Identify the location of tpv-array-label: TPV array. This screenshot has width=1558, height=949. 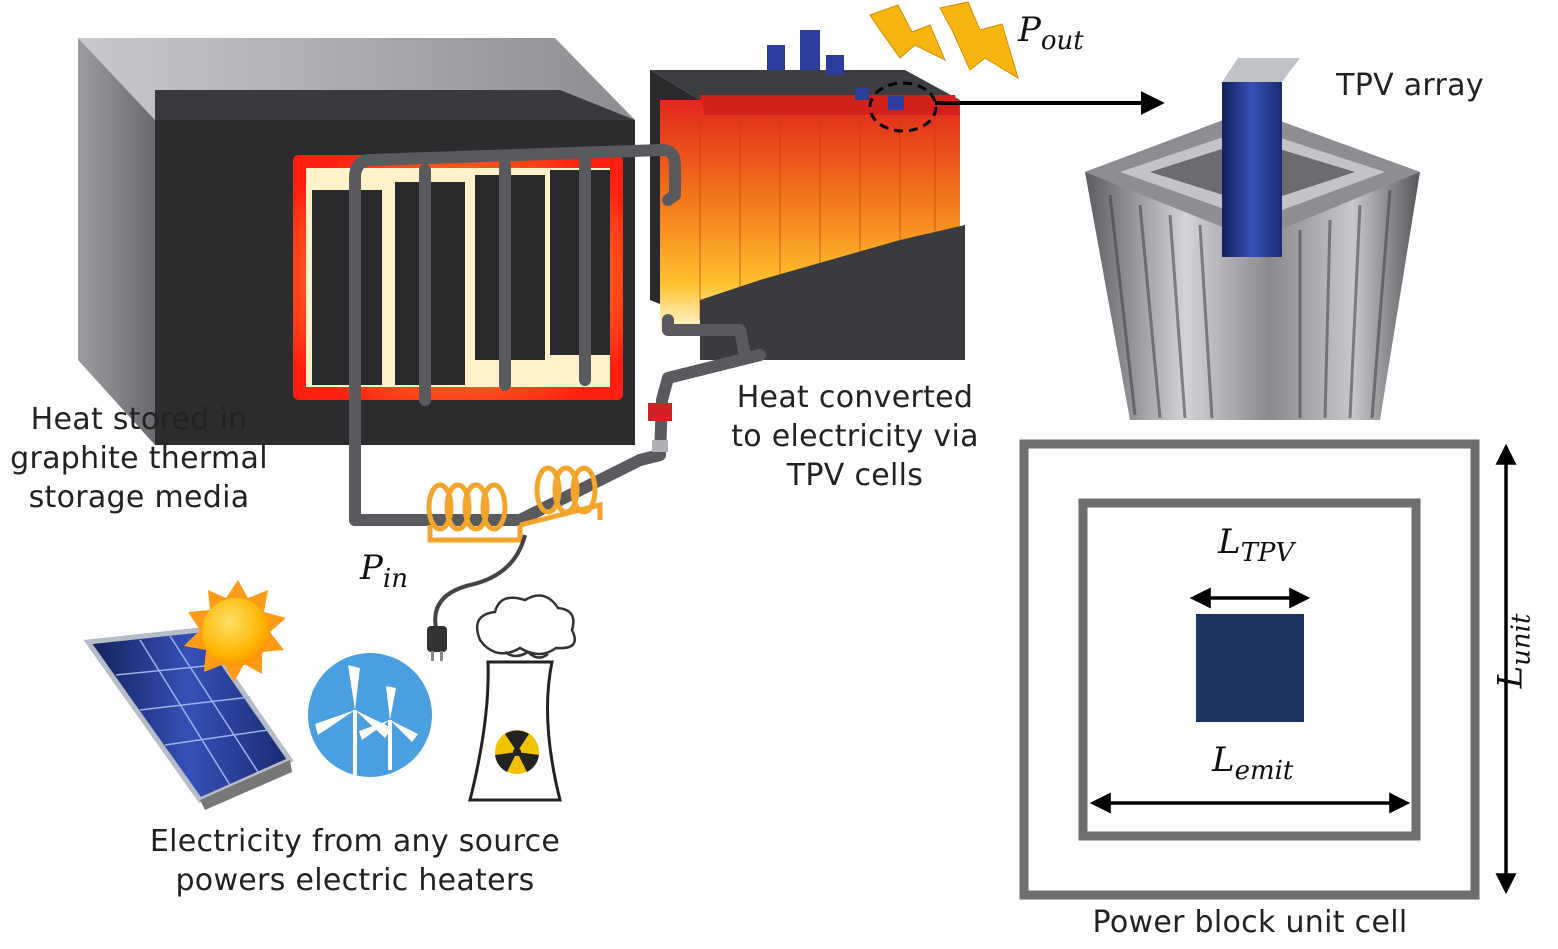
(1410, 85).